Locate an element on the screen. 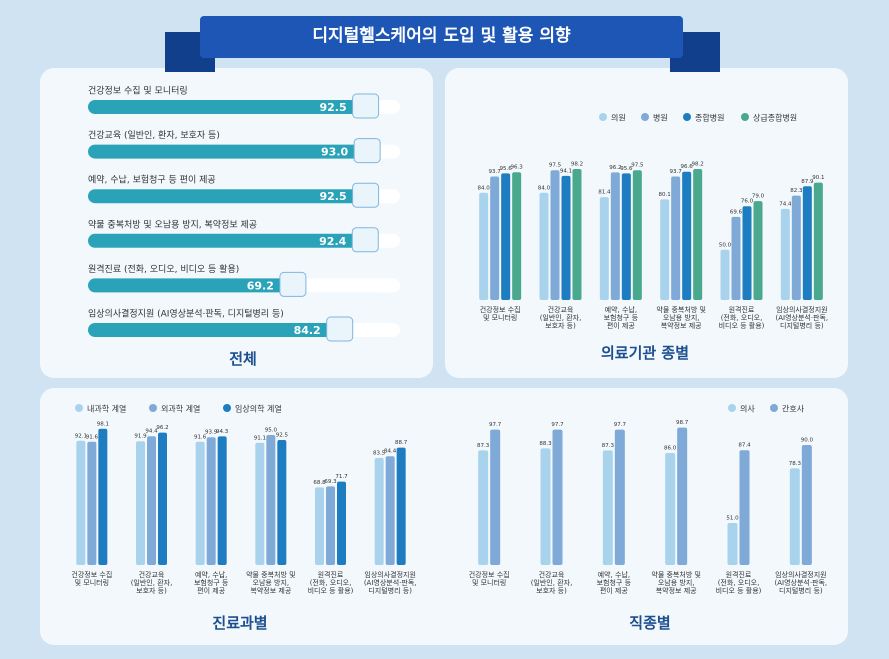 This screenshot has width=889, height=659. value-label: 87.4 is located at coordinates (744, 446).